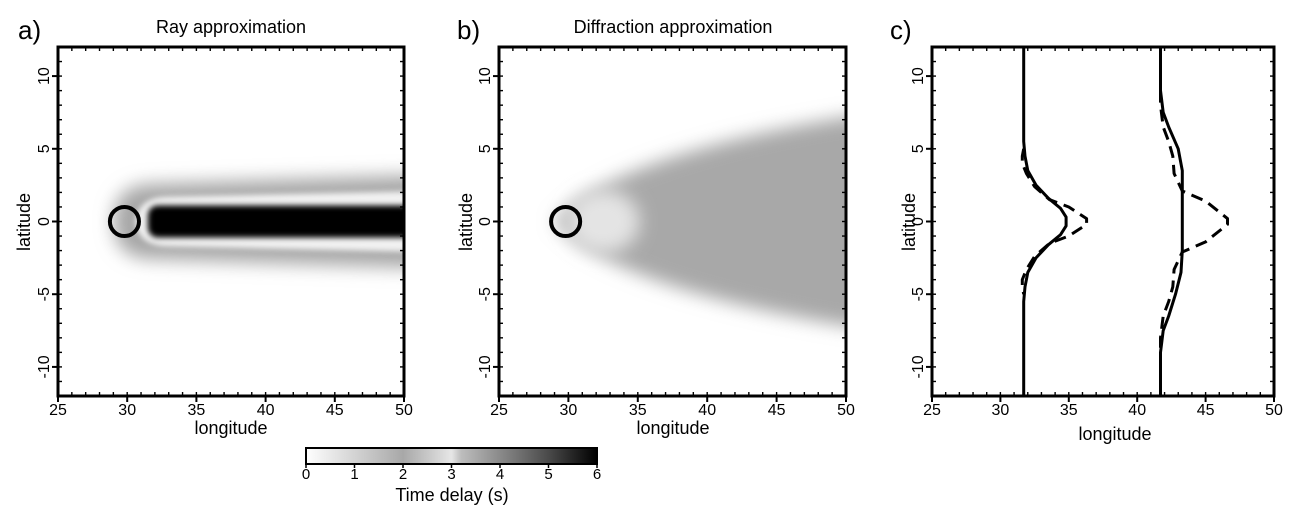 This screenshot has width=1301, height=514. I want to click on colorbar-tick-label: 1, so click(354, 474).